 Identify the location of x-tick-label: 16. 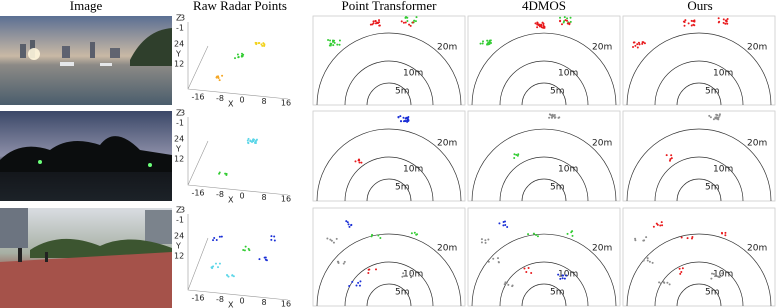
(286, 199).